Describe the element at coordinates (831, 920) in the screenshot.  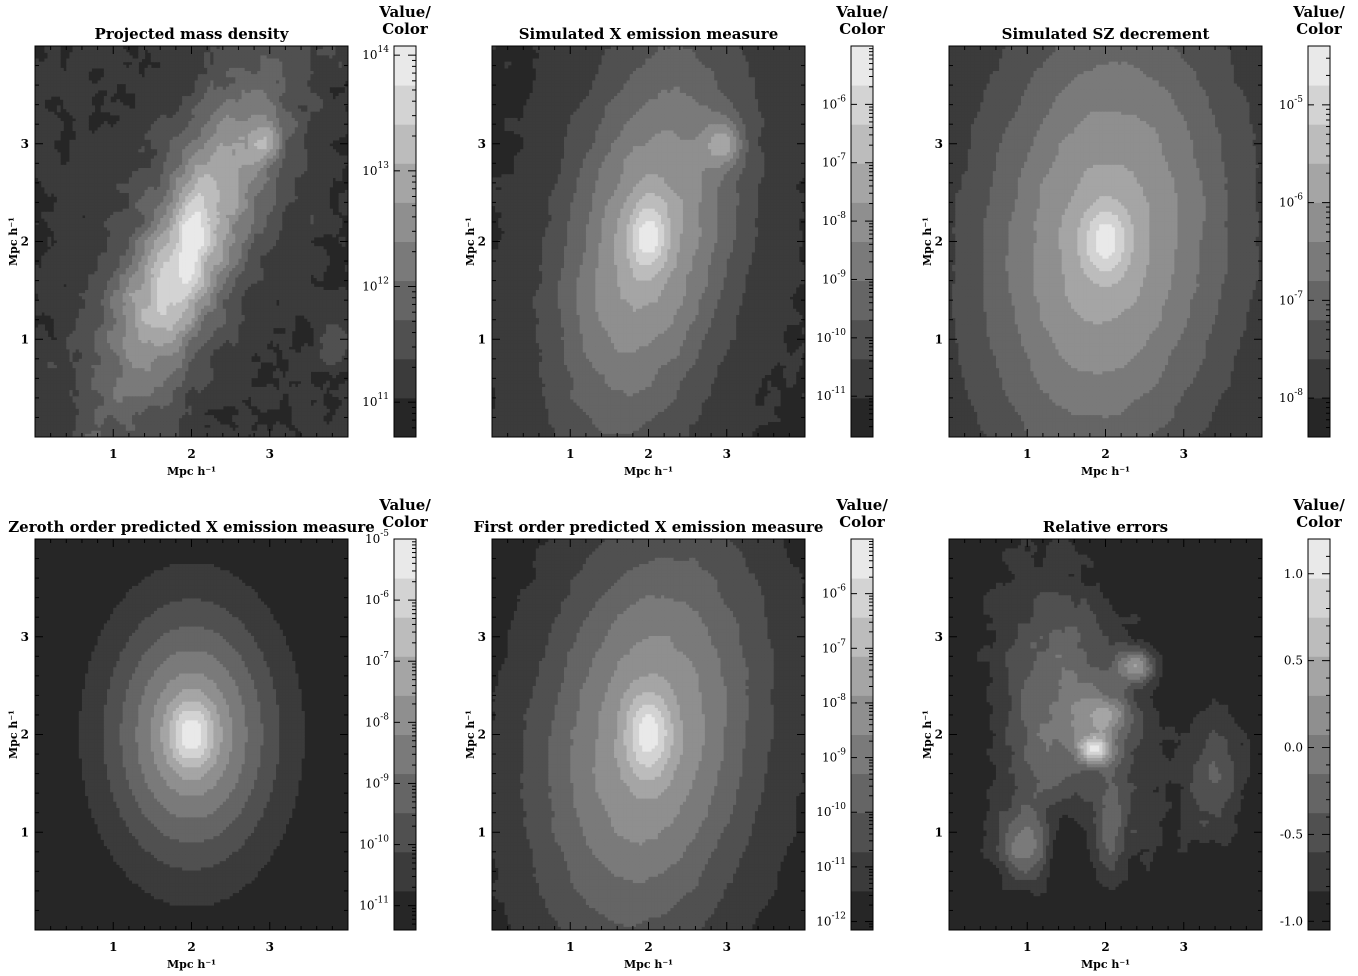
I see `colorbar-tick-label: 10⁻¹²` at that location.